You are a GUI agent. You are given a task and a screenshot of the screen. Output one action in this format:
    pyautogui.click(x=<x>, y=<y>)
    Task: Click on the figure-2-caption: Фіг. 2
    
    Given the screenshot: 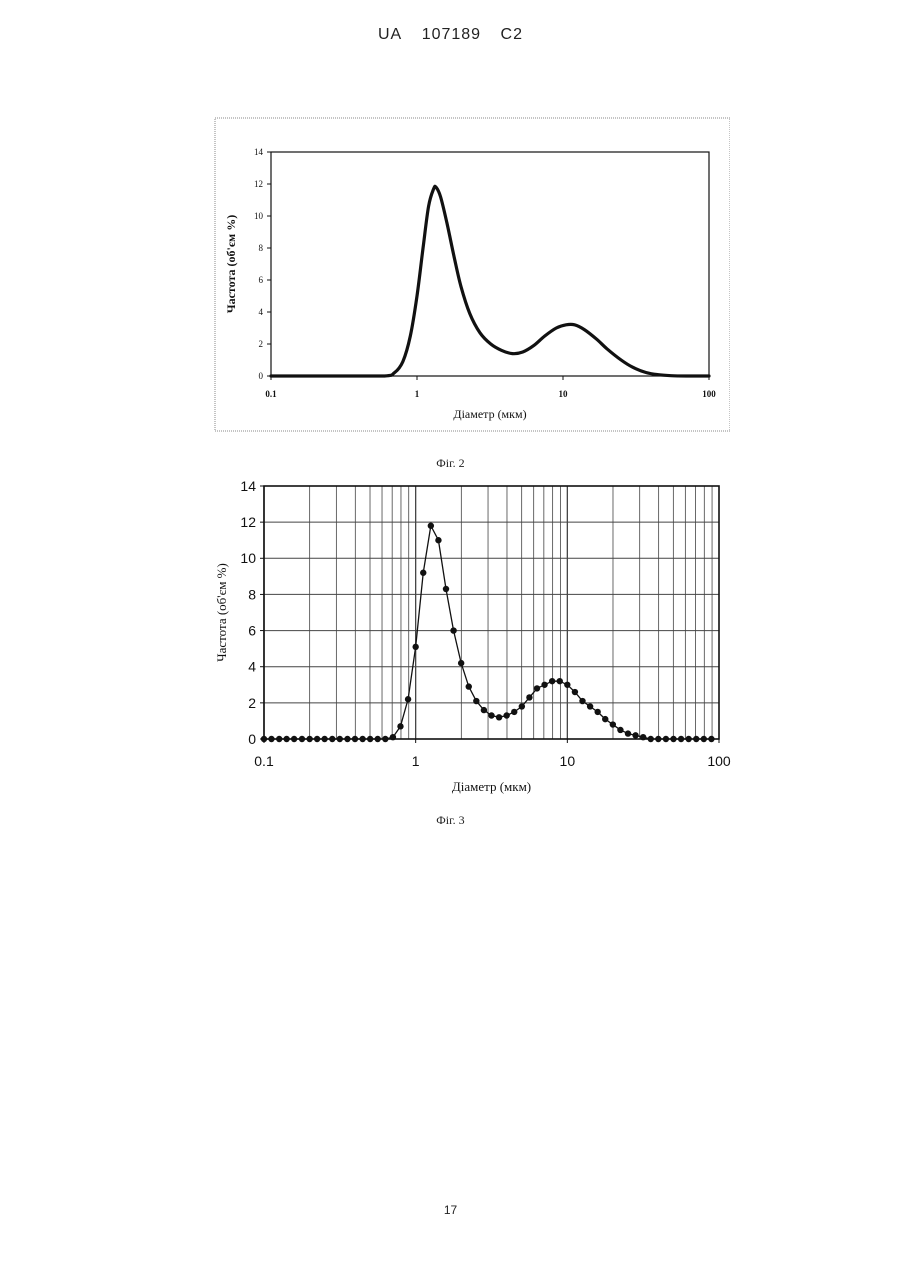 What is the action you would take?
    pyautogui.click(x=450, y=463)
    